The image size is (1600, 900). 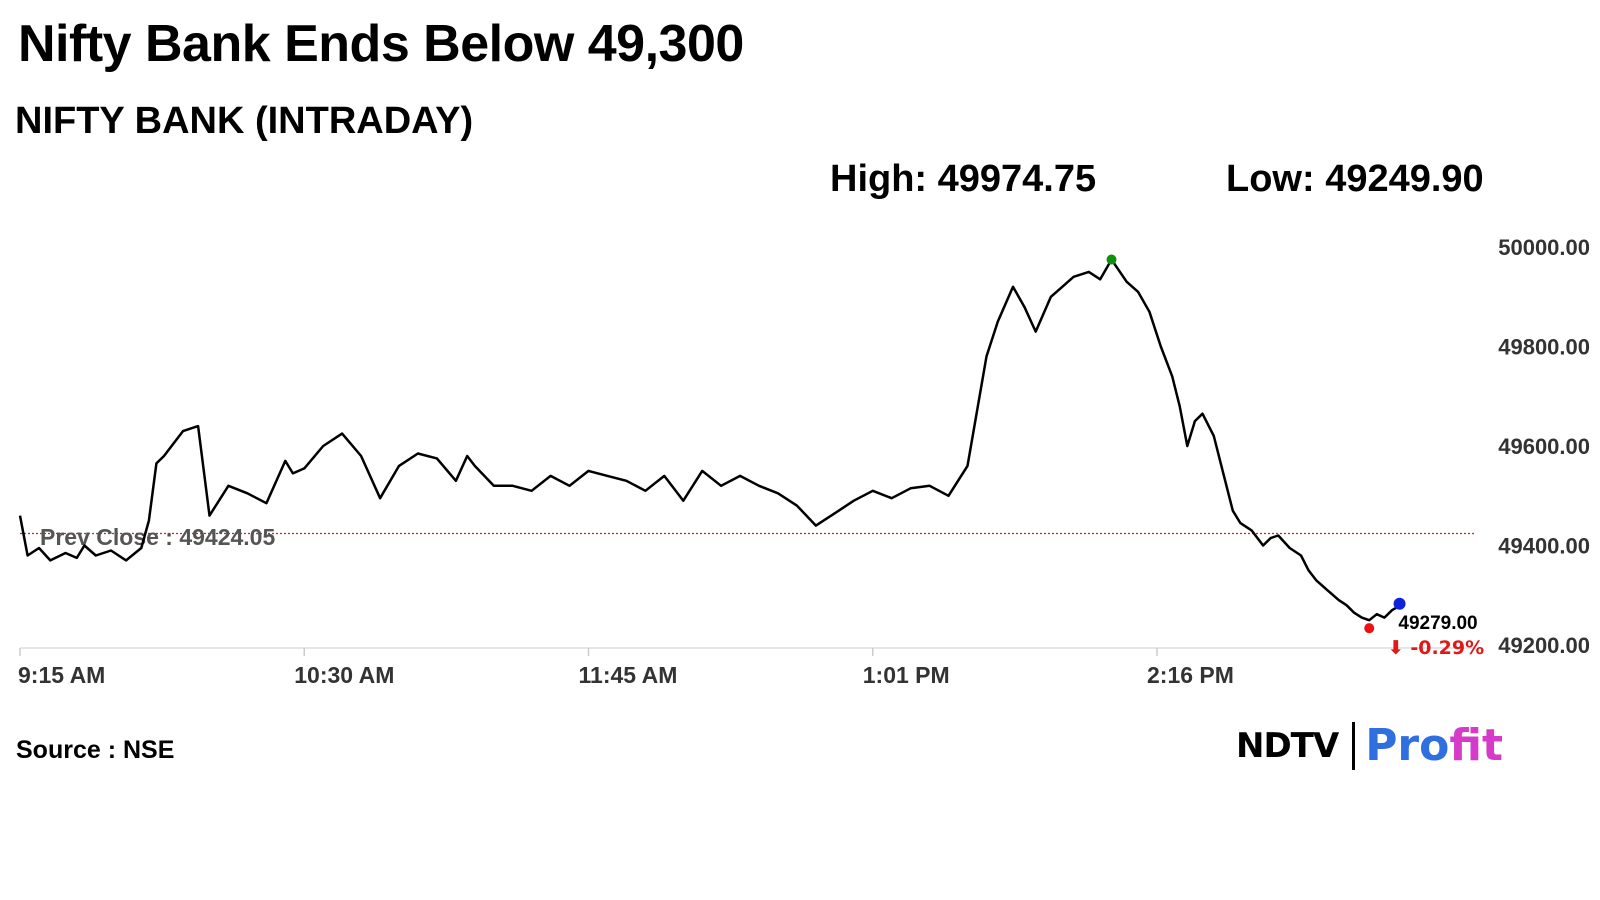 What do you see at coordinates (906, 675) in the screenshot?
I see `x-tick-label: 1:01 PM` at bounding box center [906, 675].